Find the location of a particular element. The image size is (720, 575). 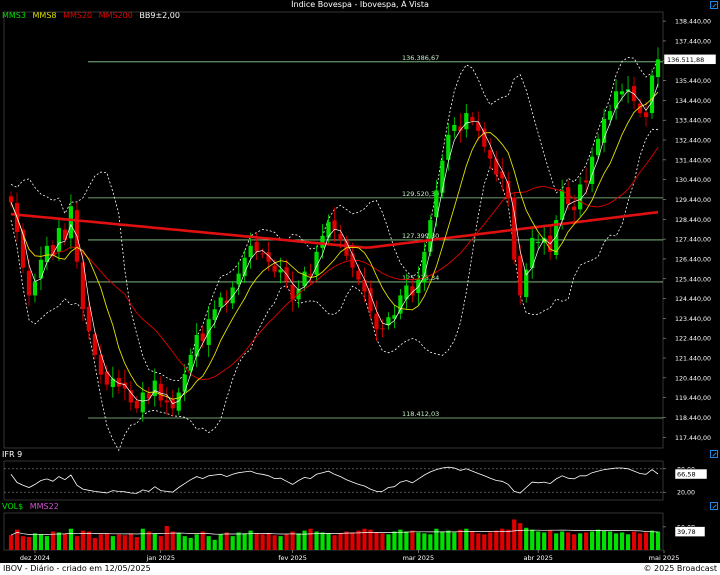

window-title-bar: Índice Bovespa - Ibovespa, À Vista is located at coordinates (360, 5).